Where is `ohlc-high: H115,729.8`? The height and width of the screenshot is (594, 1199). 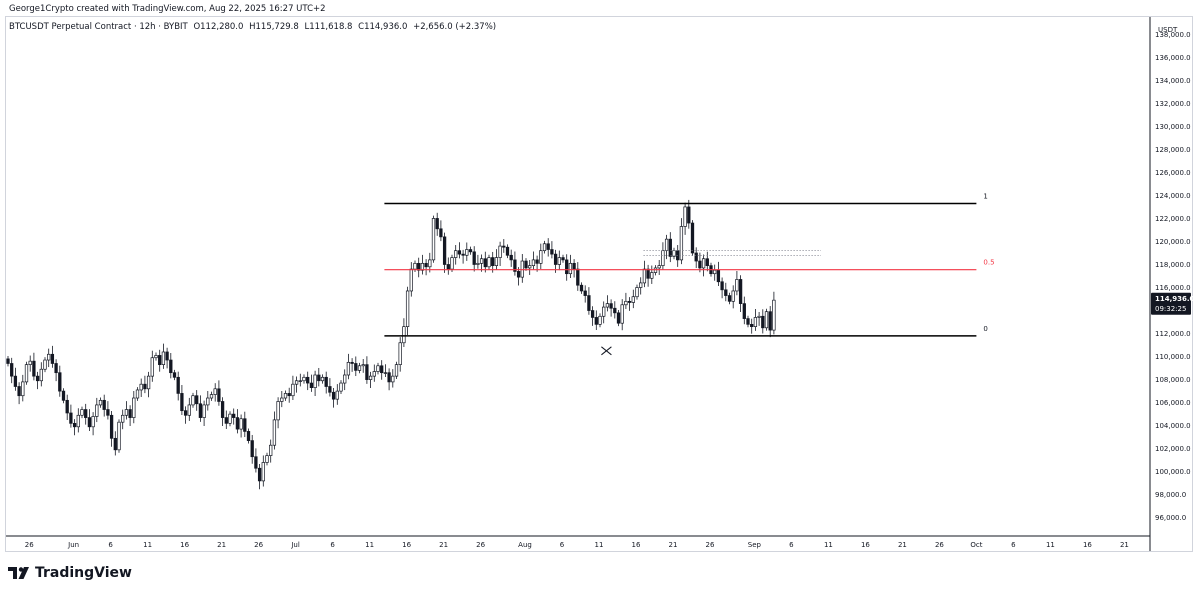 ohlc-high: H115,729.8 is located at coordinates (274, 27).